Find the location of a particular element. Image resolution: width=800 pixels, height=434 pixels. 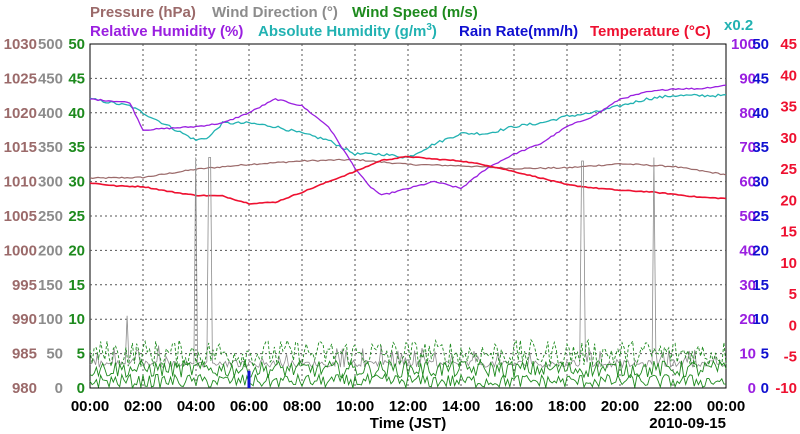

tick-label-rain: 15 is located at coordinates (760, 285).